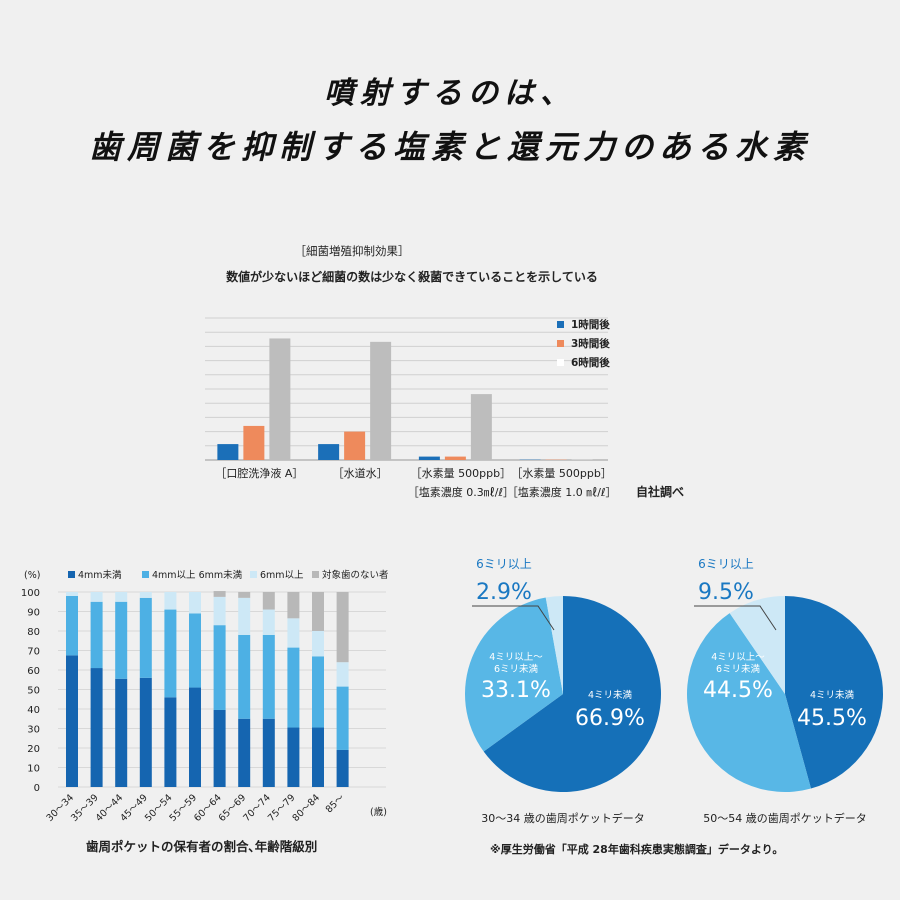 This screenshot has height=900, width=900. I want to click on pie-slice-value: 44.5%, so click(738, 690).